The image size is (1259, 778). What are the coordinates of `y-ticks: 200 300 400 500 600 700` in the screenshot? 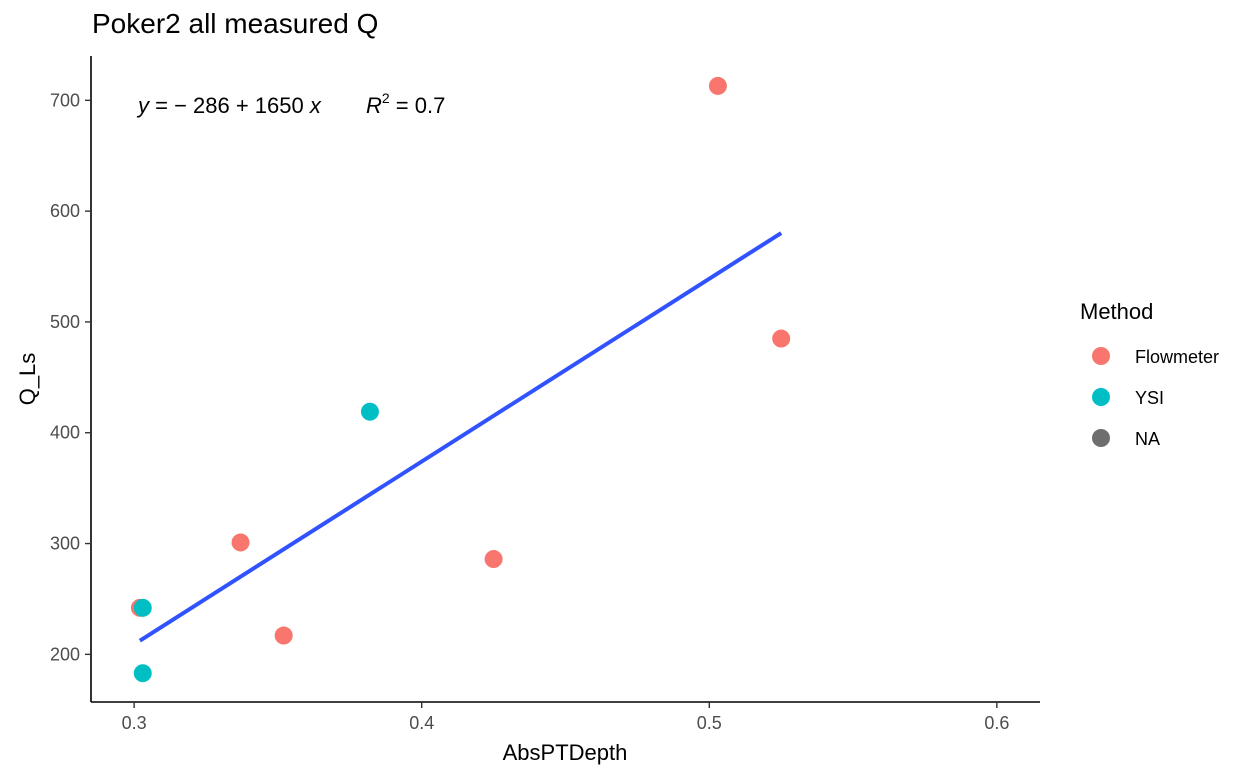 It's located at (70, 377).